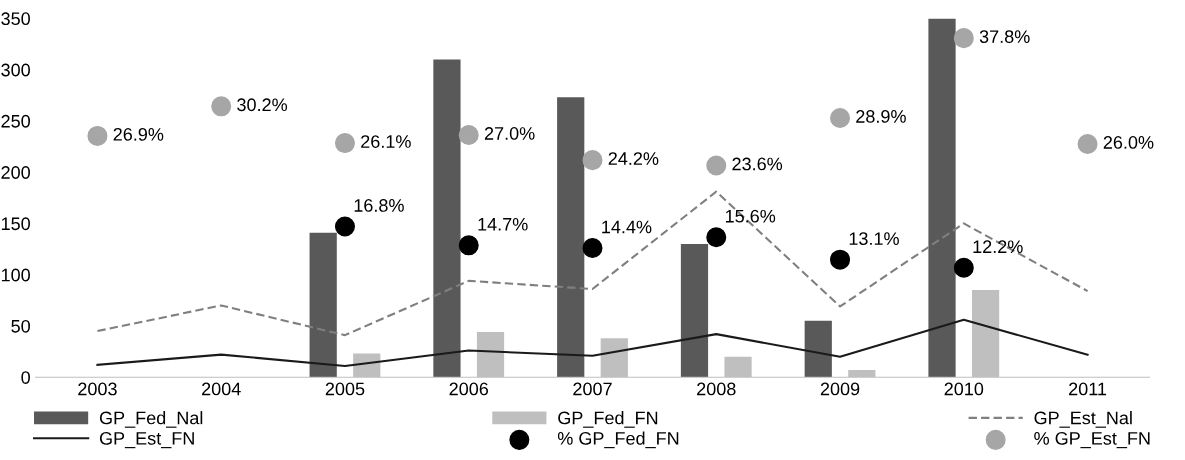 The image size is (1185, 460). Describe the element at coordinates (716, 389) in the screenshot. I see `x-tick-label: 2008` at that location.